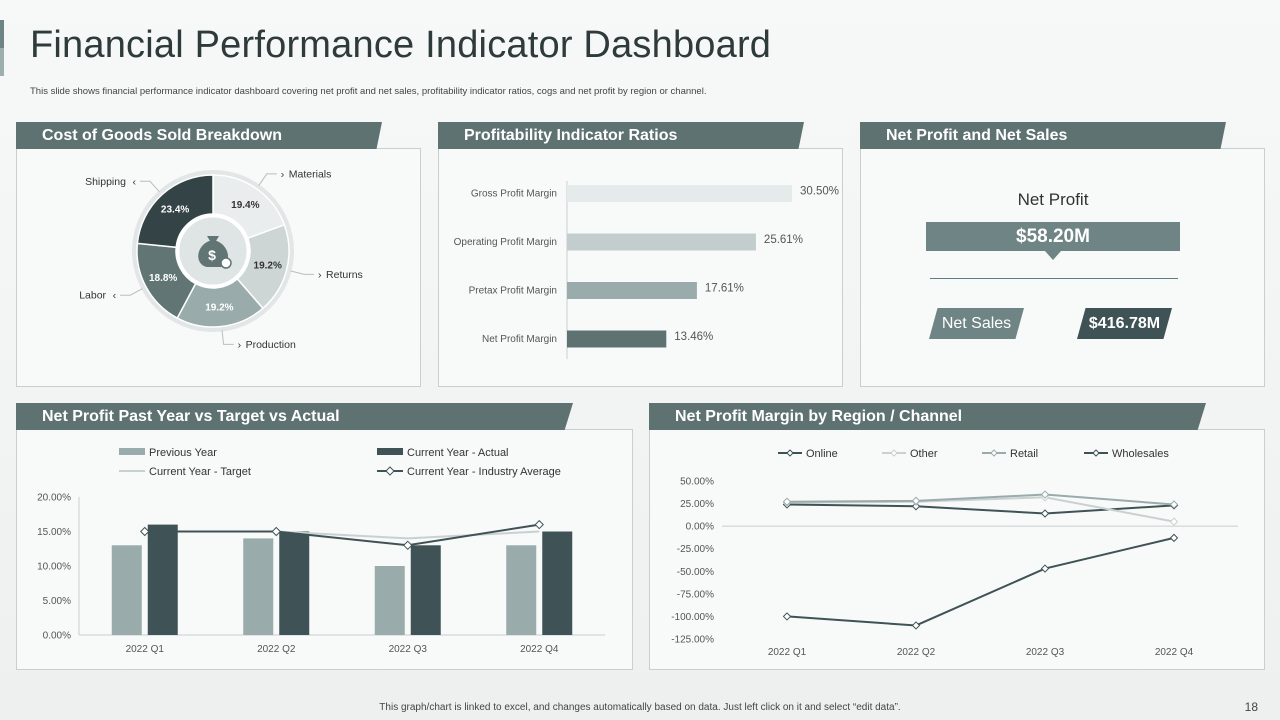 Image resolution: width=1280 pixels, height=720 pixels. I want to click on net-sales-value: $416.78M, so click(1124, 323).